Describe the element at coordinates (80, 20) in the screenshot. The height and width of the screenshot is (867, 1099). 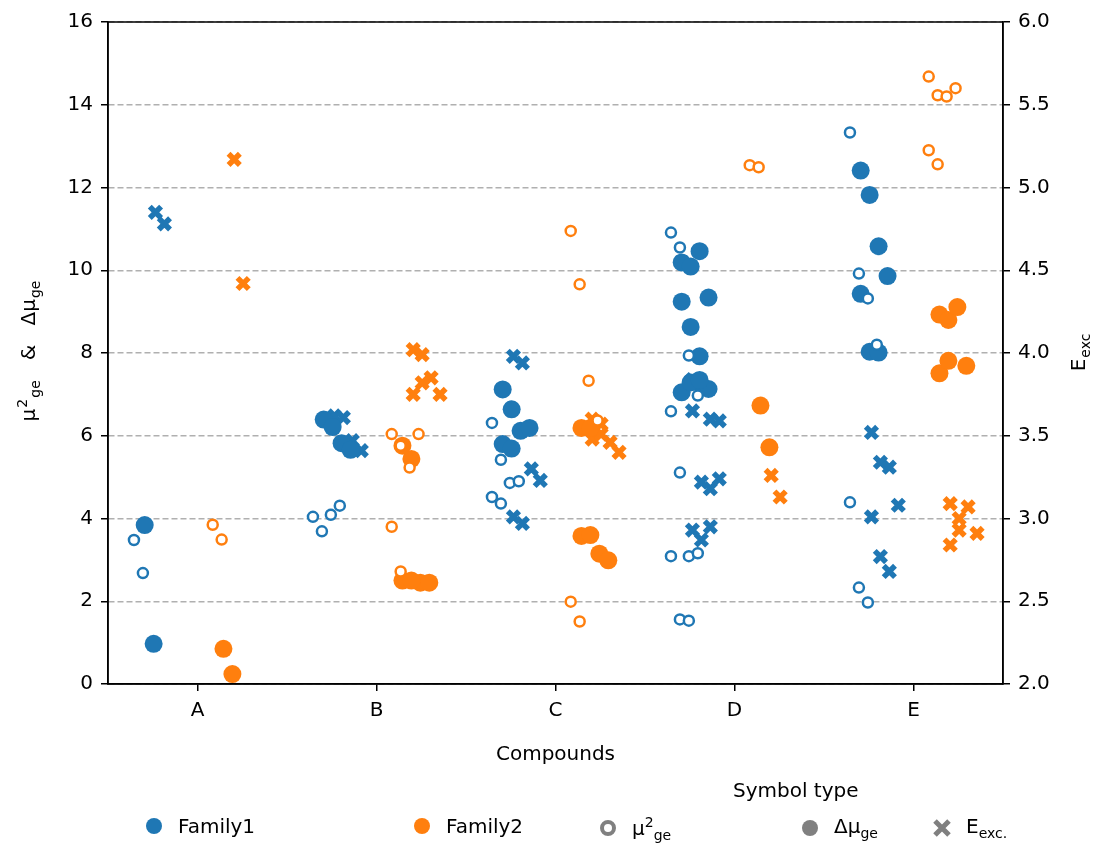
I see `y-tick-label: 16` at that location.